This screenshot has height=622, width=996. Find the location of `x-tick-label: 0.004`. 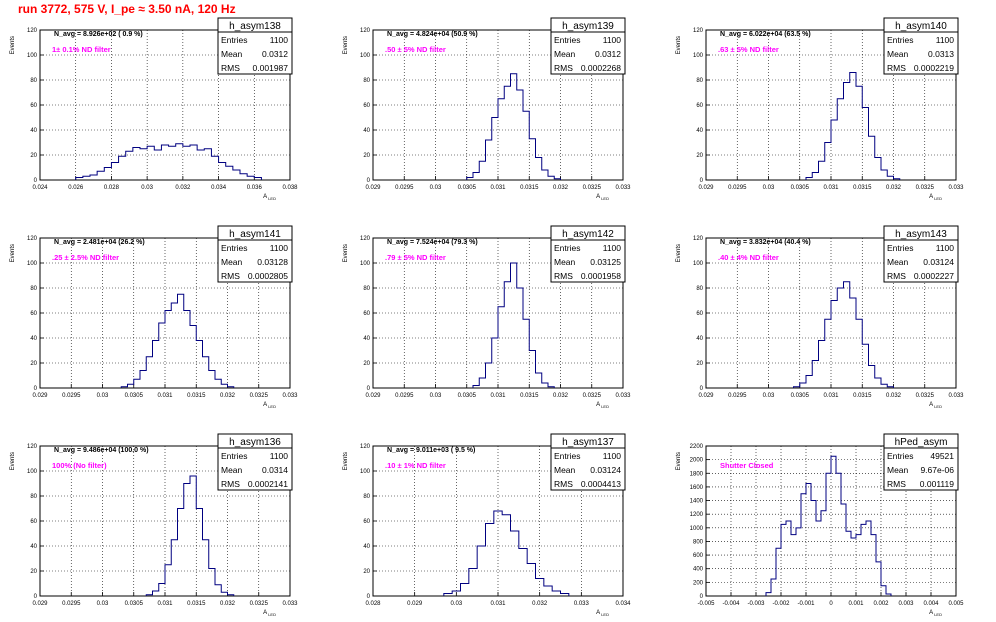

x-tick-label: 0.004 is located at coordinates (931, 604).